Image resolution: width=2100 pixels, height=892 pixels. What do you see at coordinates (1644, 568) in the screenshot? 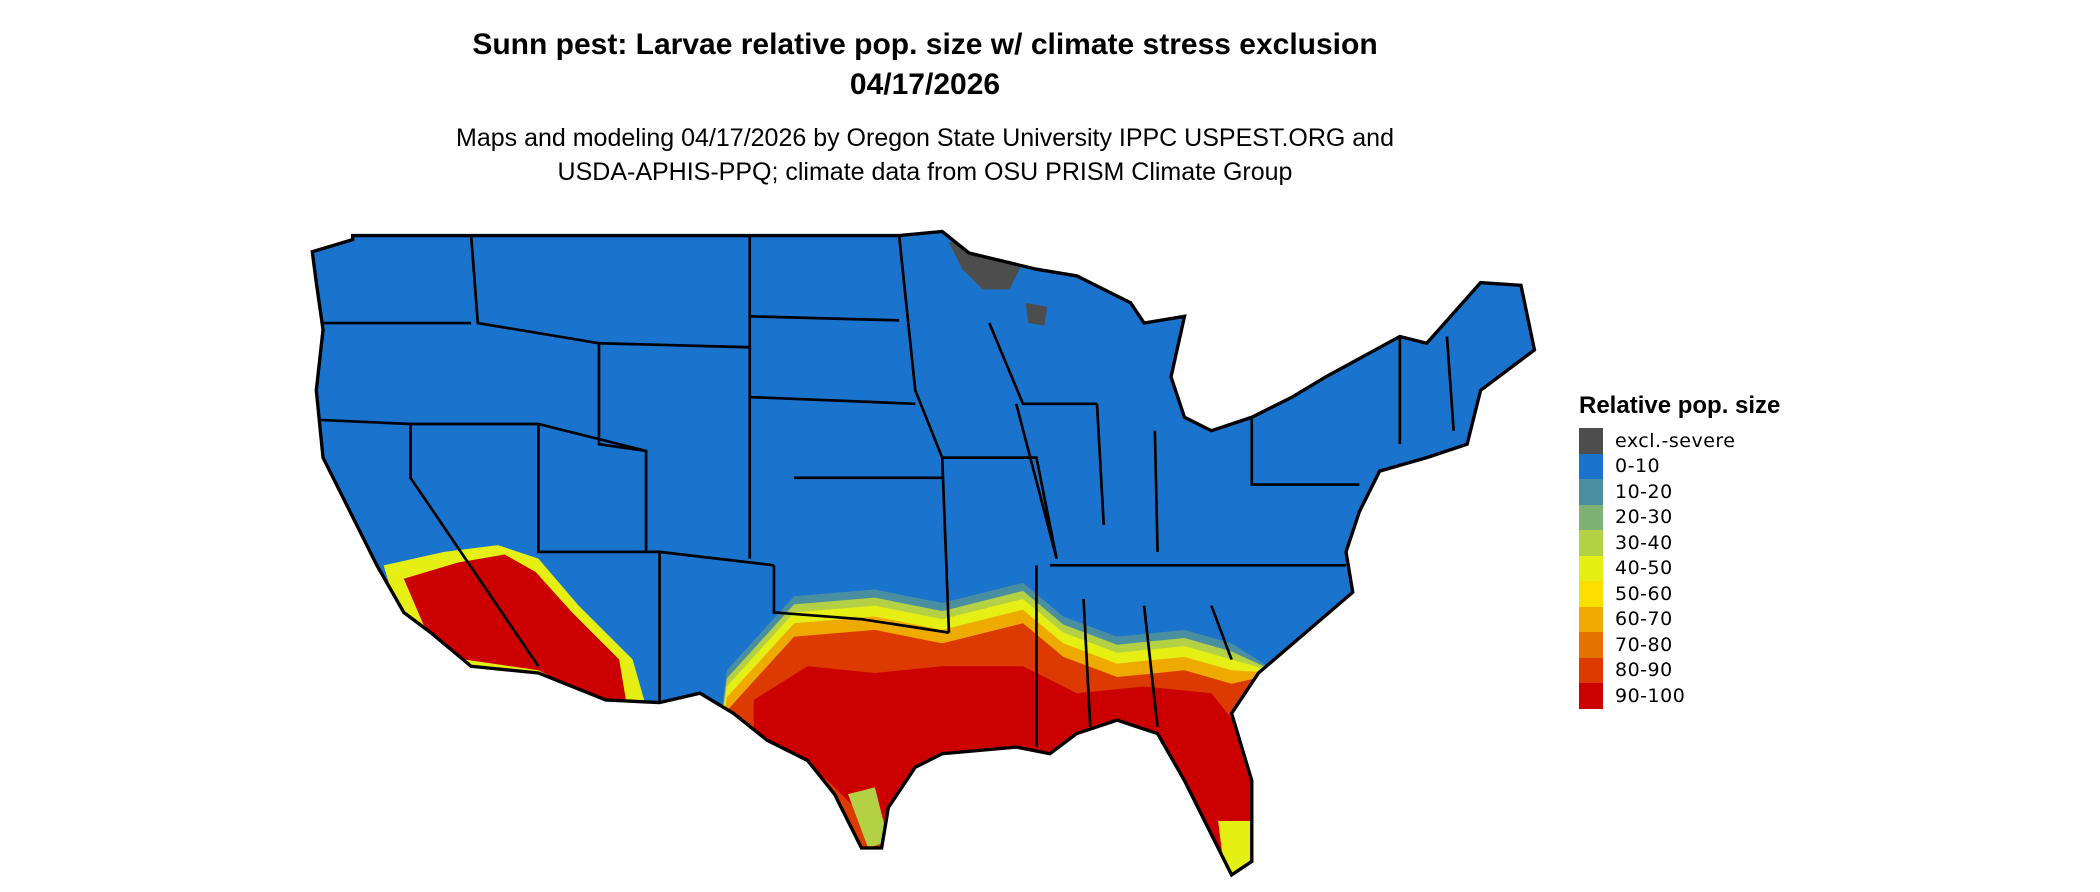
I see `legend-label: 40-50` at bounding box center [1644, 568].